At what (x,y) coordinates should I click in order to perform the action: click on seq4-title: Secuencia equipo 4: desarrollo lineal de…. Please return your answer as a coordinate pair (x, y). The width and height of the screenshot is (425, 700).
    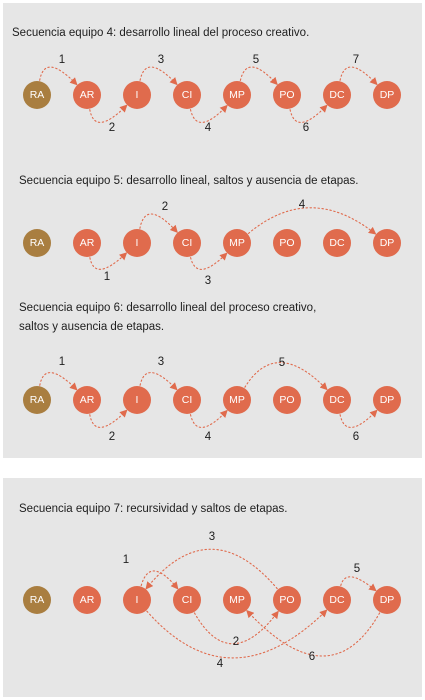
    Looking at the image, I should click on (161, 33).